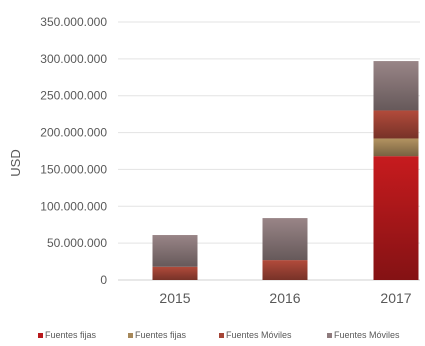 The height and width of the screenshot is (346, 425). I want to click on y-tick-label: 250.000.000, so click(73, 96).